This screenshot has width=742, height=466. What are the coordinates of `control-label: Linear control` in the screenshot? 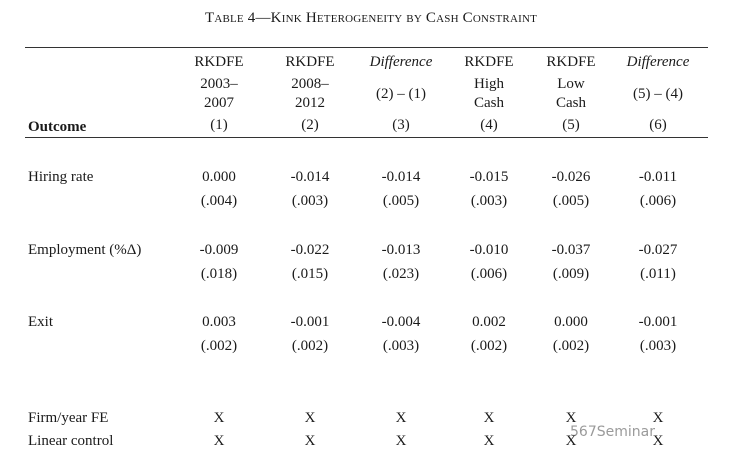 It's located at (71, 441).